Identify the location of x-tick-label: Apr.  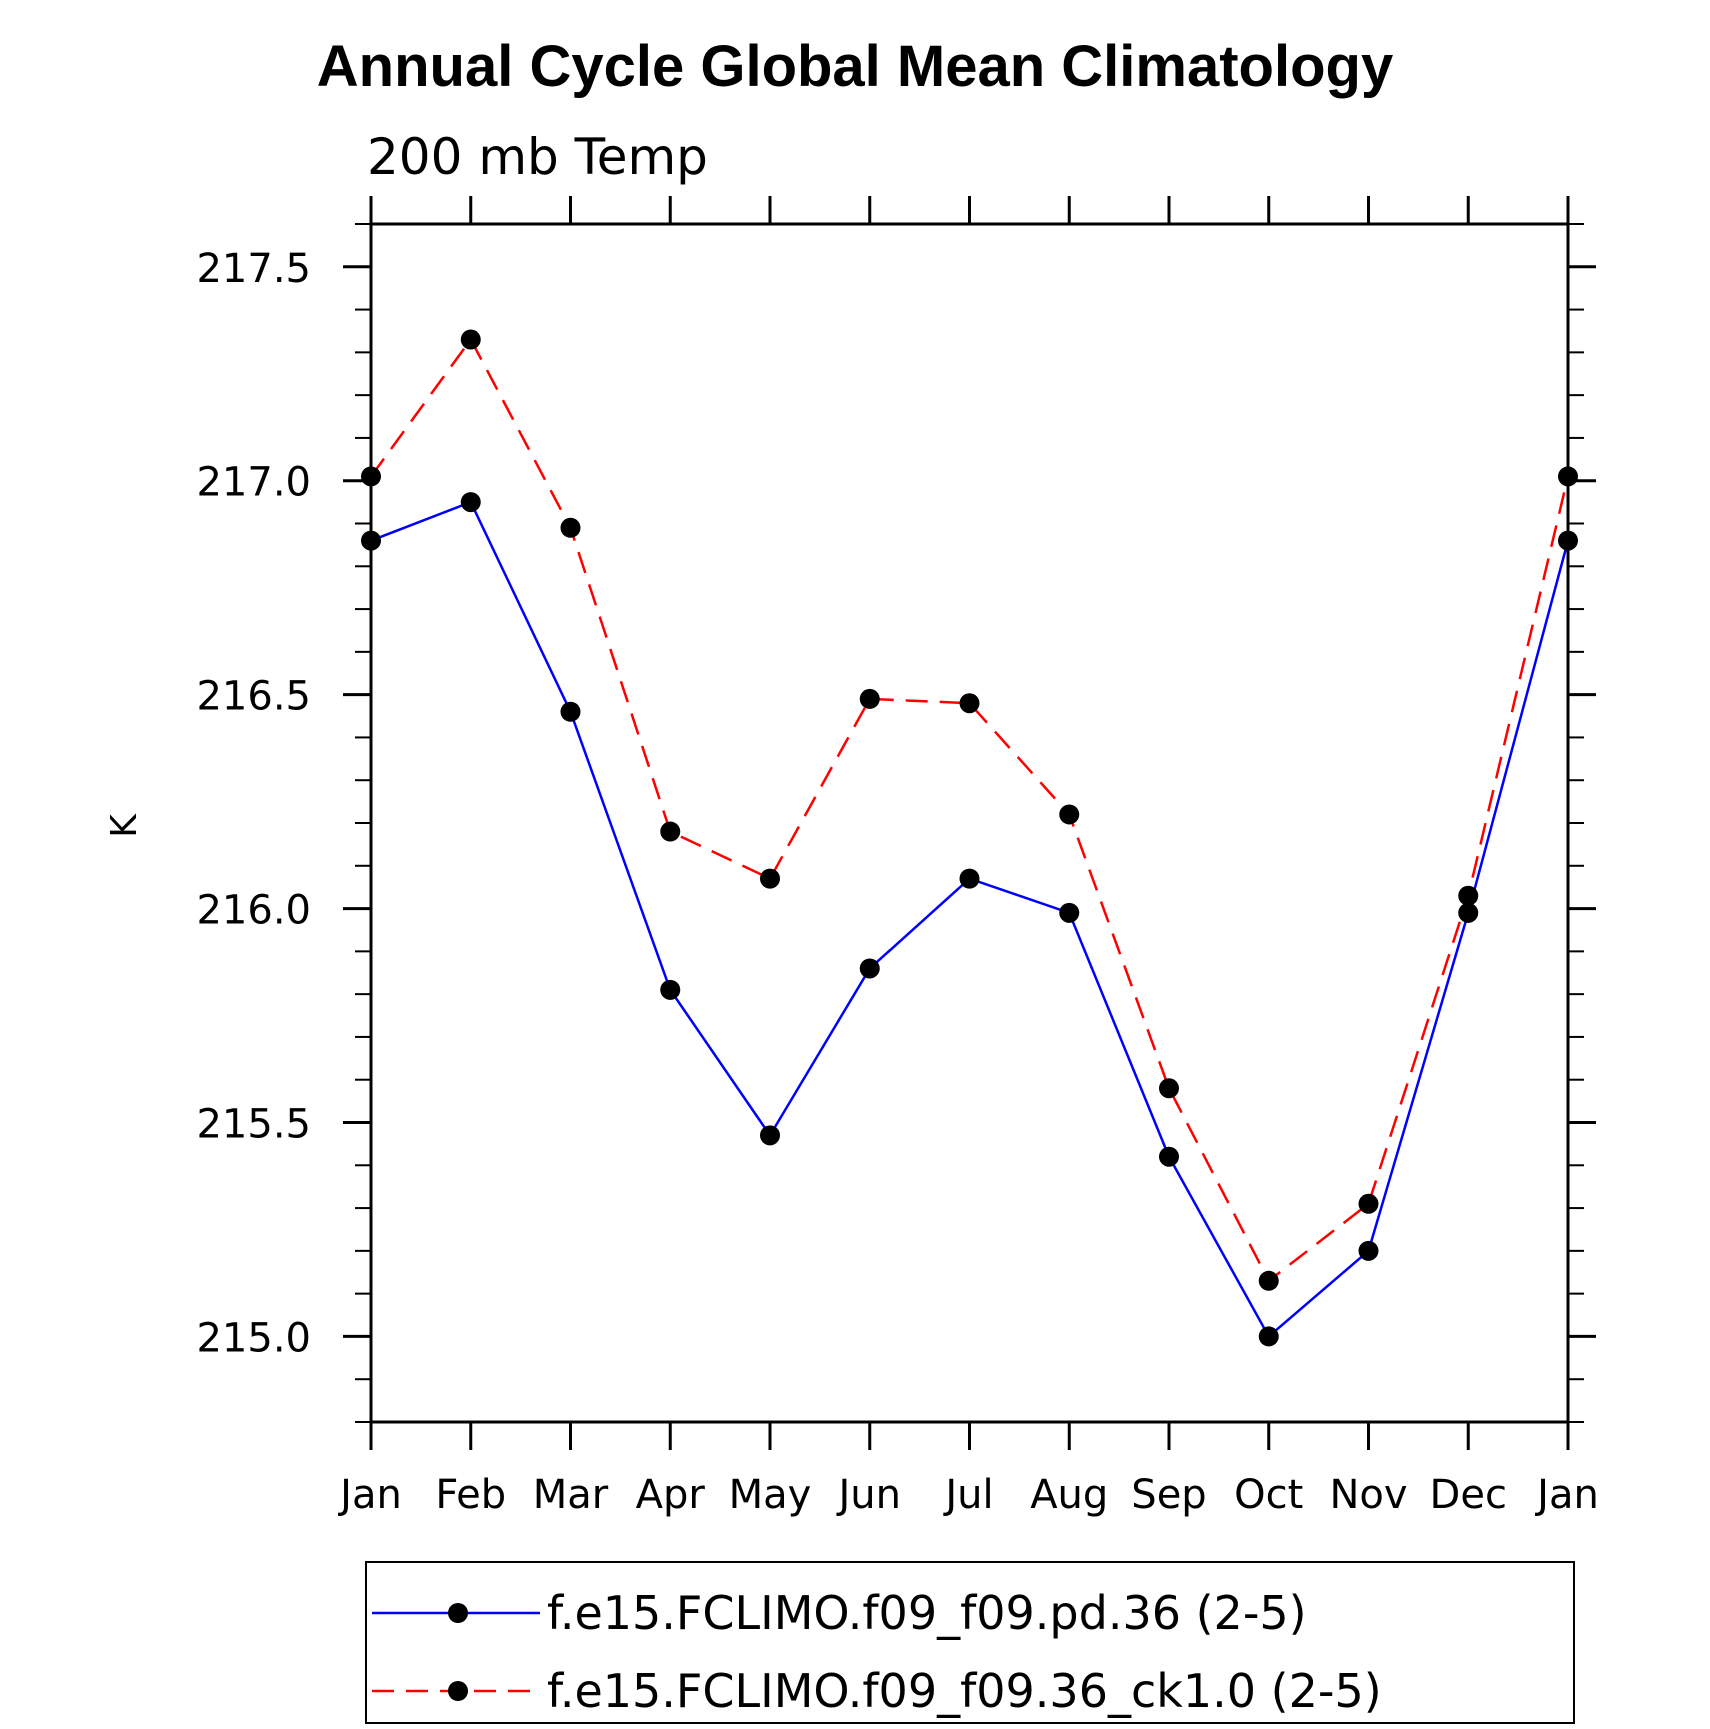
(671, 1495).